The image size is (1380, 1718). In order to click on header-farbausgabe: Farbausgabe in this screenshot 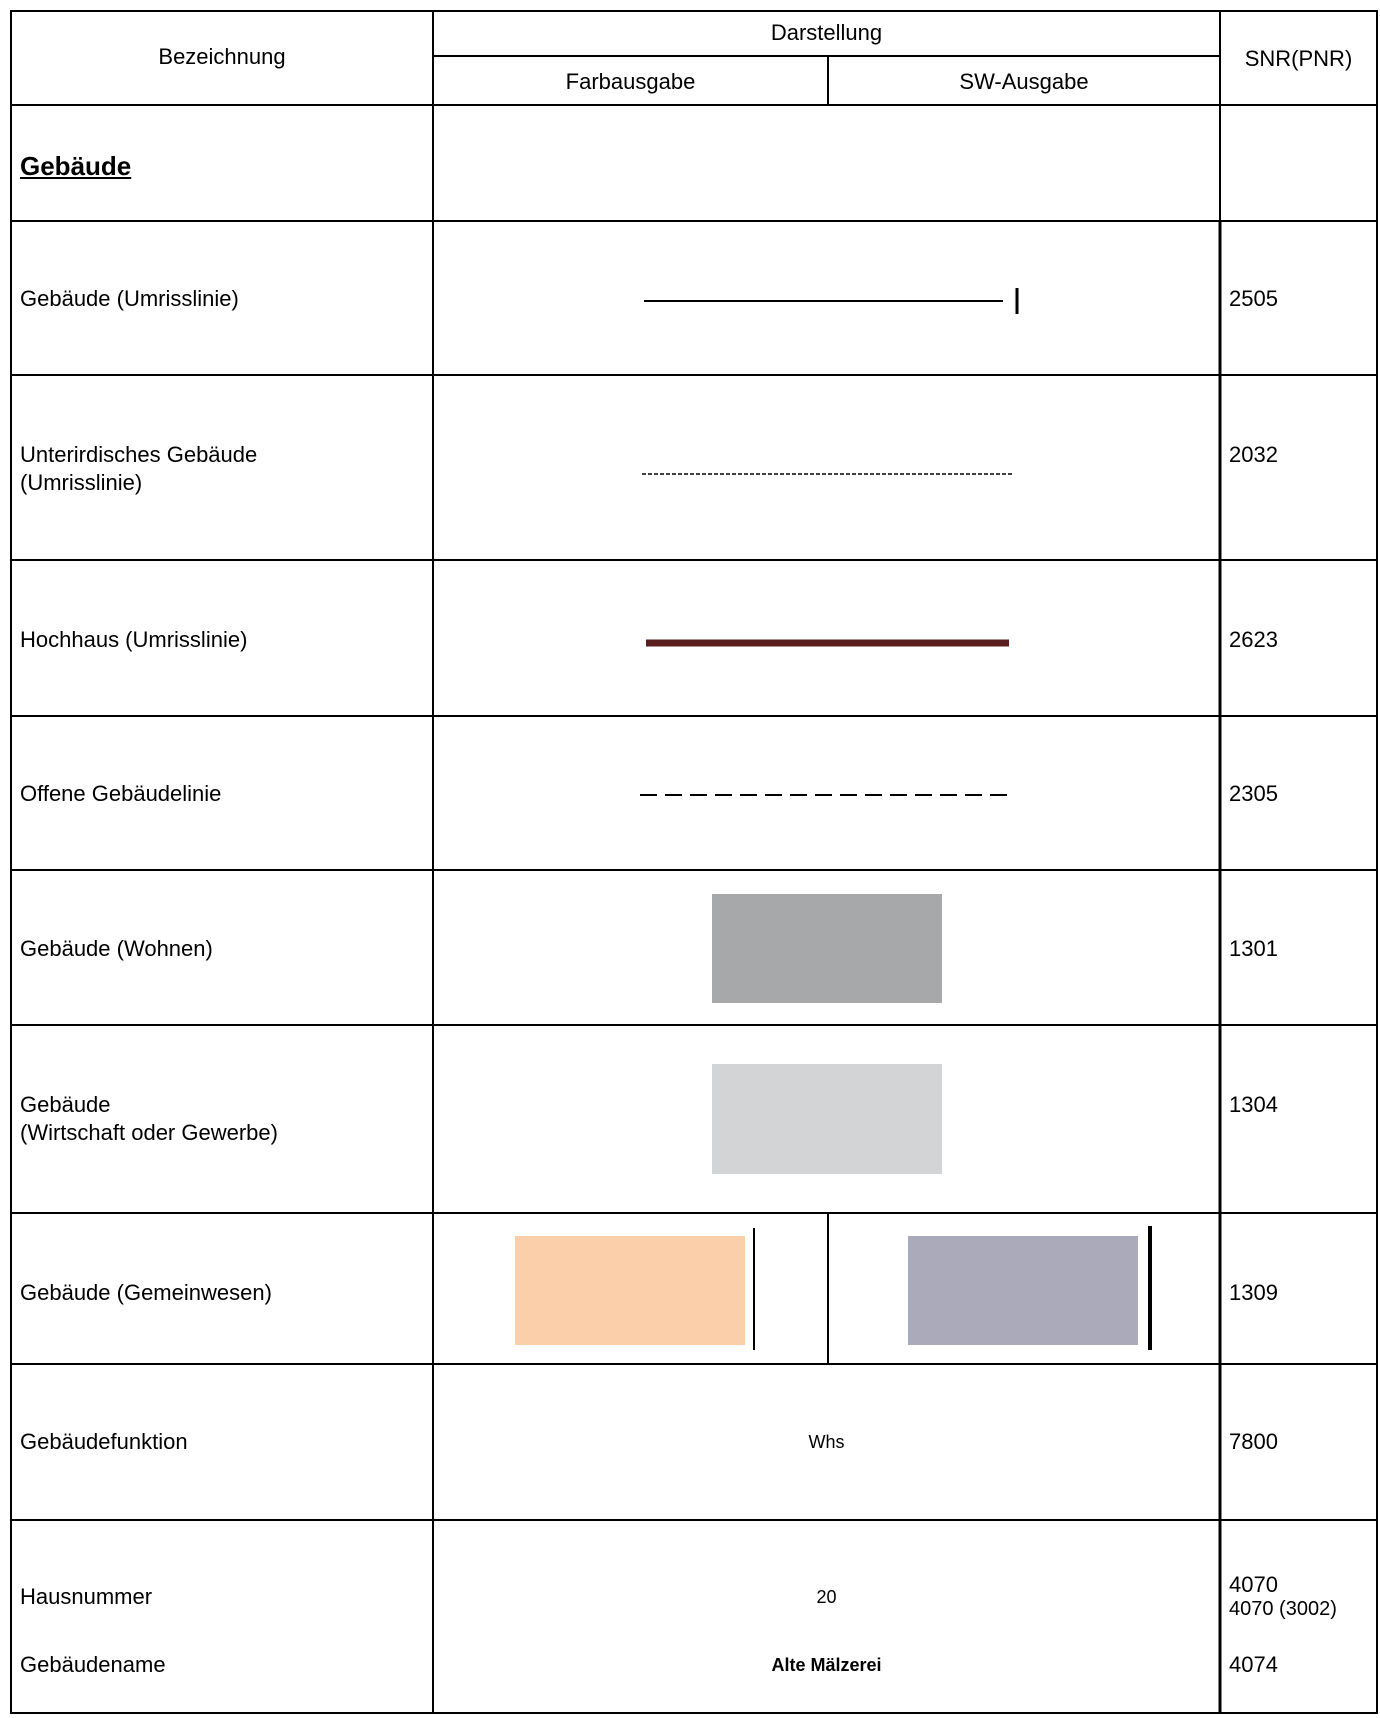, I will do `click(630, 81)`.